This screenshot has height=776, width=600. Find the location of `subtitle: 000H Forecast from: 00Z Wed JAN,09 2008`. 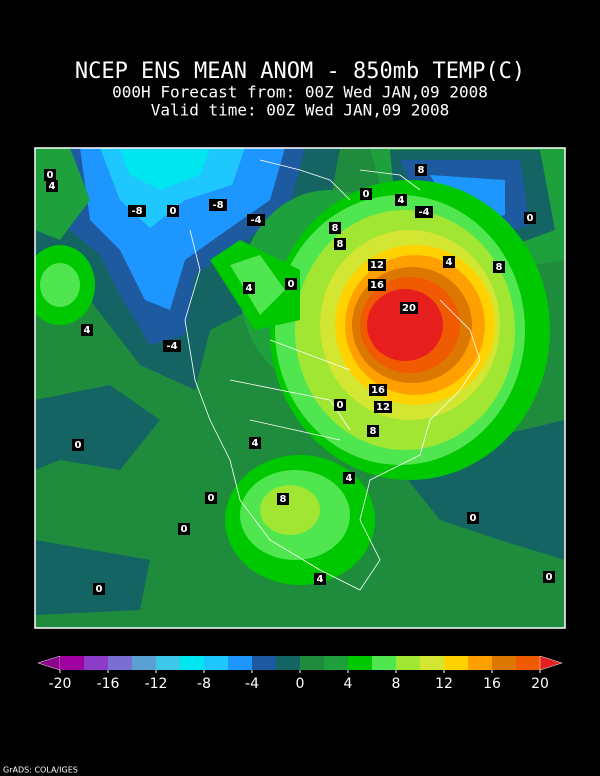

subtitle: 000H Forecast from: 00Z Wed JAN,09 2008 is located at coordinates (300, 92).